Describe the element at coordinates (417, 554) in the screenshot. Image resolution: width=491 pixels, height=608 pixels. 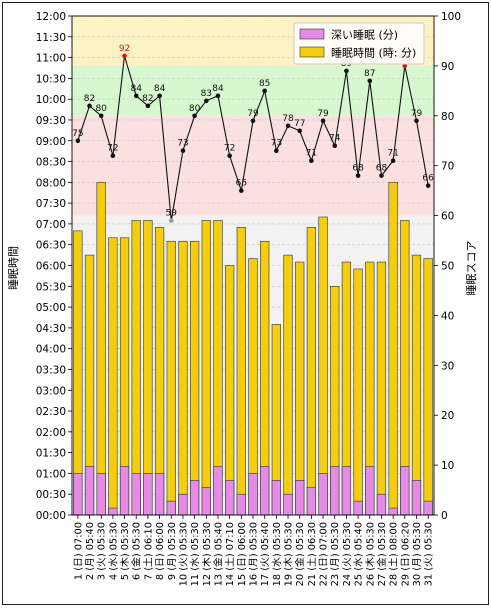
I see `x-tick-label: 30 (月) 05:30` at that location.